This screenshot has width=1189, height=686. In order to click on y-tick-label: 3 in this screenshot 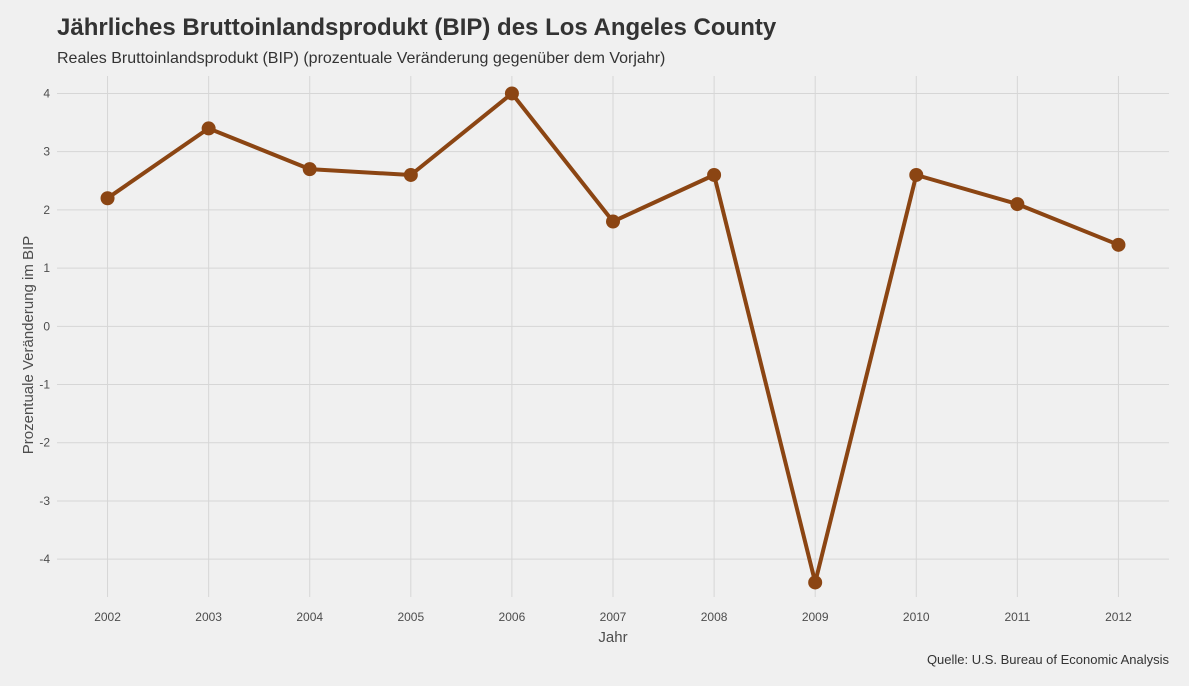, I will do `click(46, 152)`.